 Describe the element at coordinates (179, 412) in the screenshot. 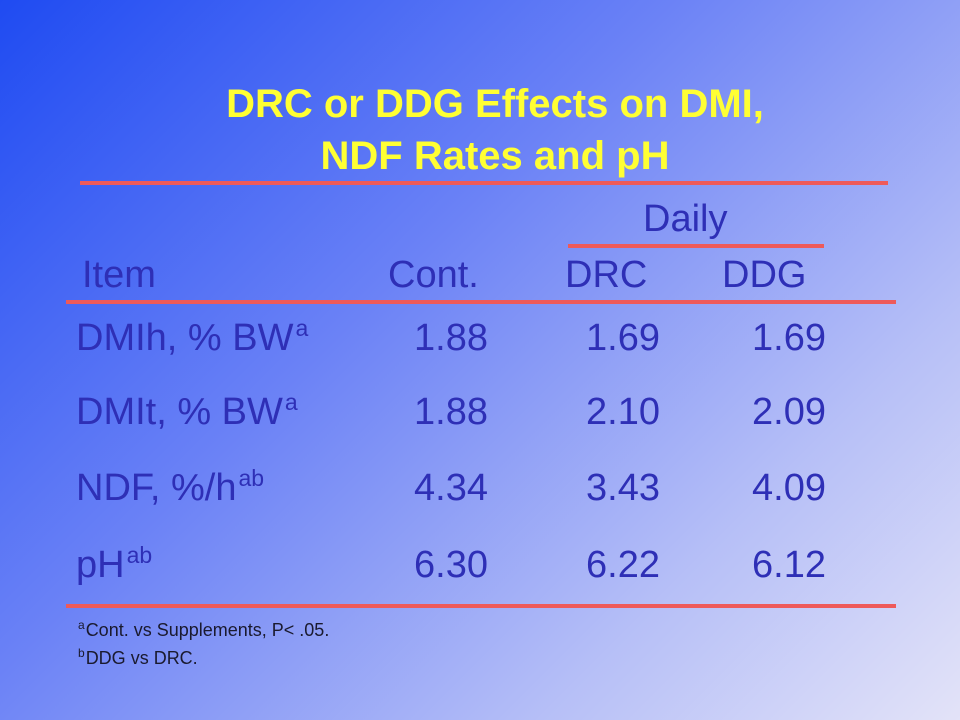

I see `row-label-text: DMIt, % BW` at that location.